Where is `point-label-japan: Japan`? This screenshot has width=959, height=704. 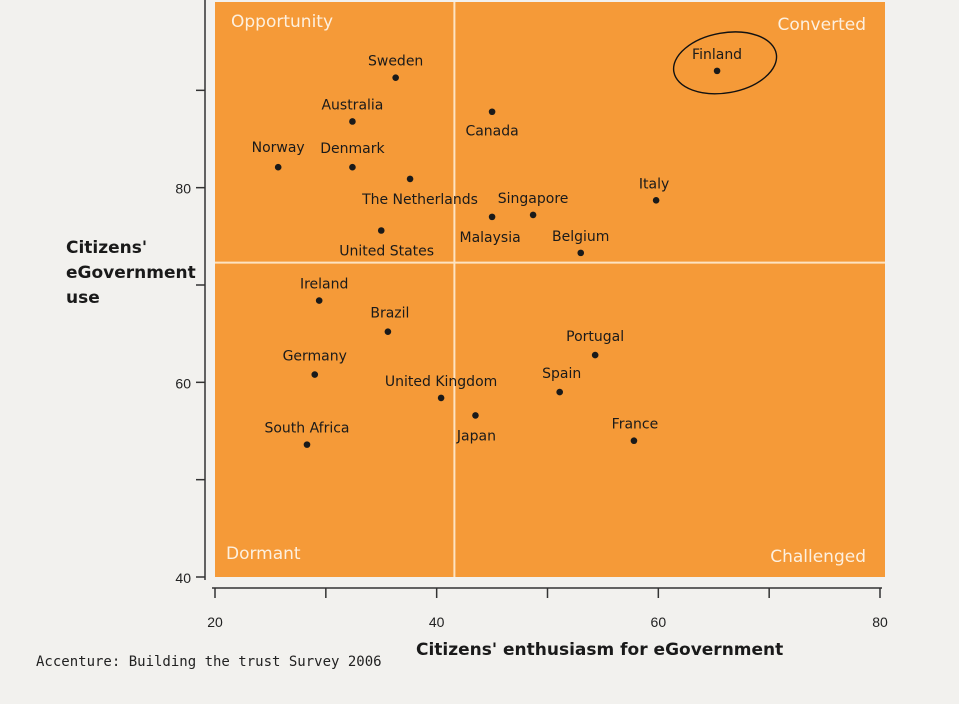
point-label-japan: Japan is located at coordinates (476, 436).